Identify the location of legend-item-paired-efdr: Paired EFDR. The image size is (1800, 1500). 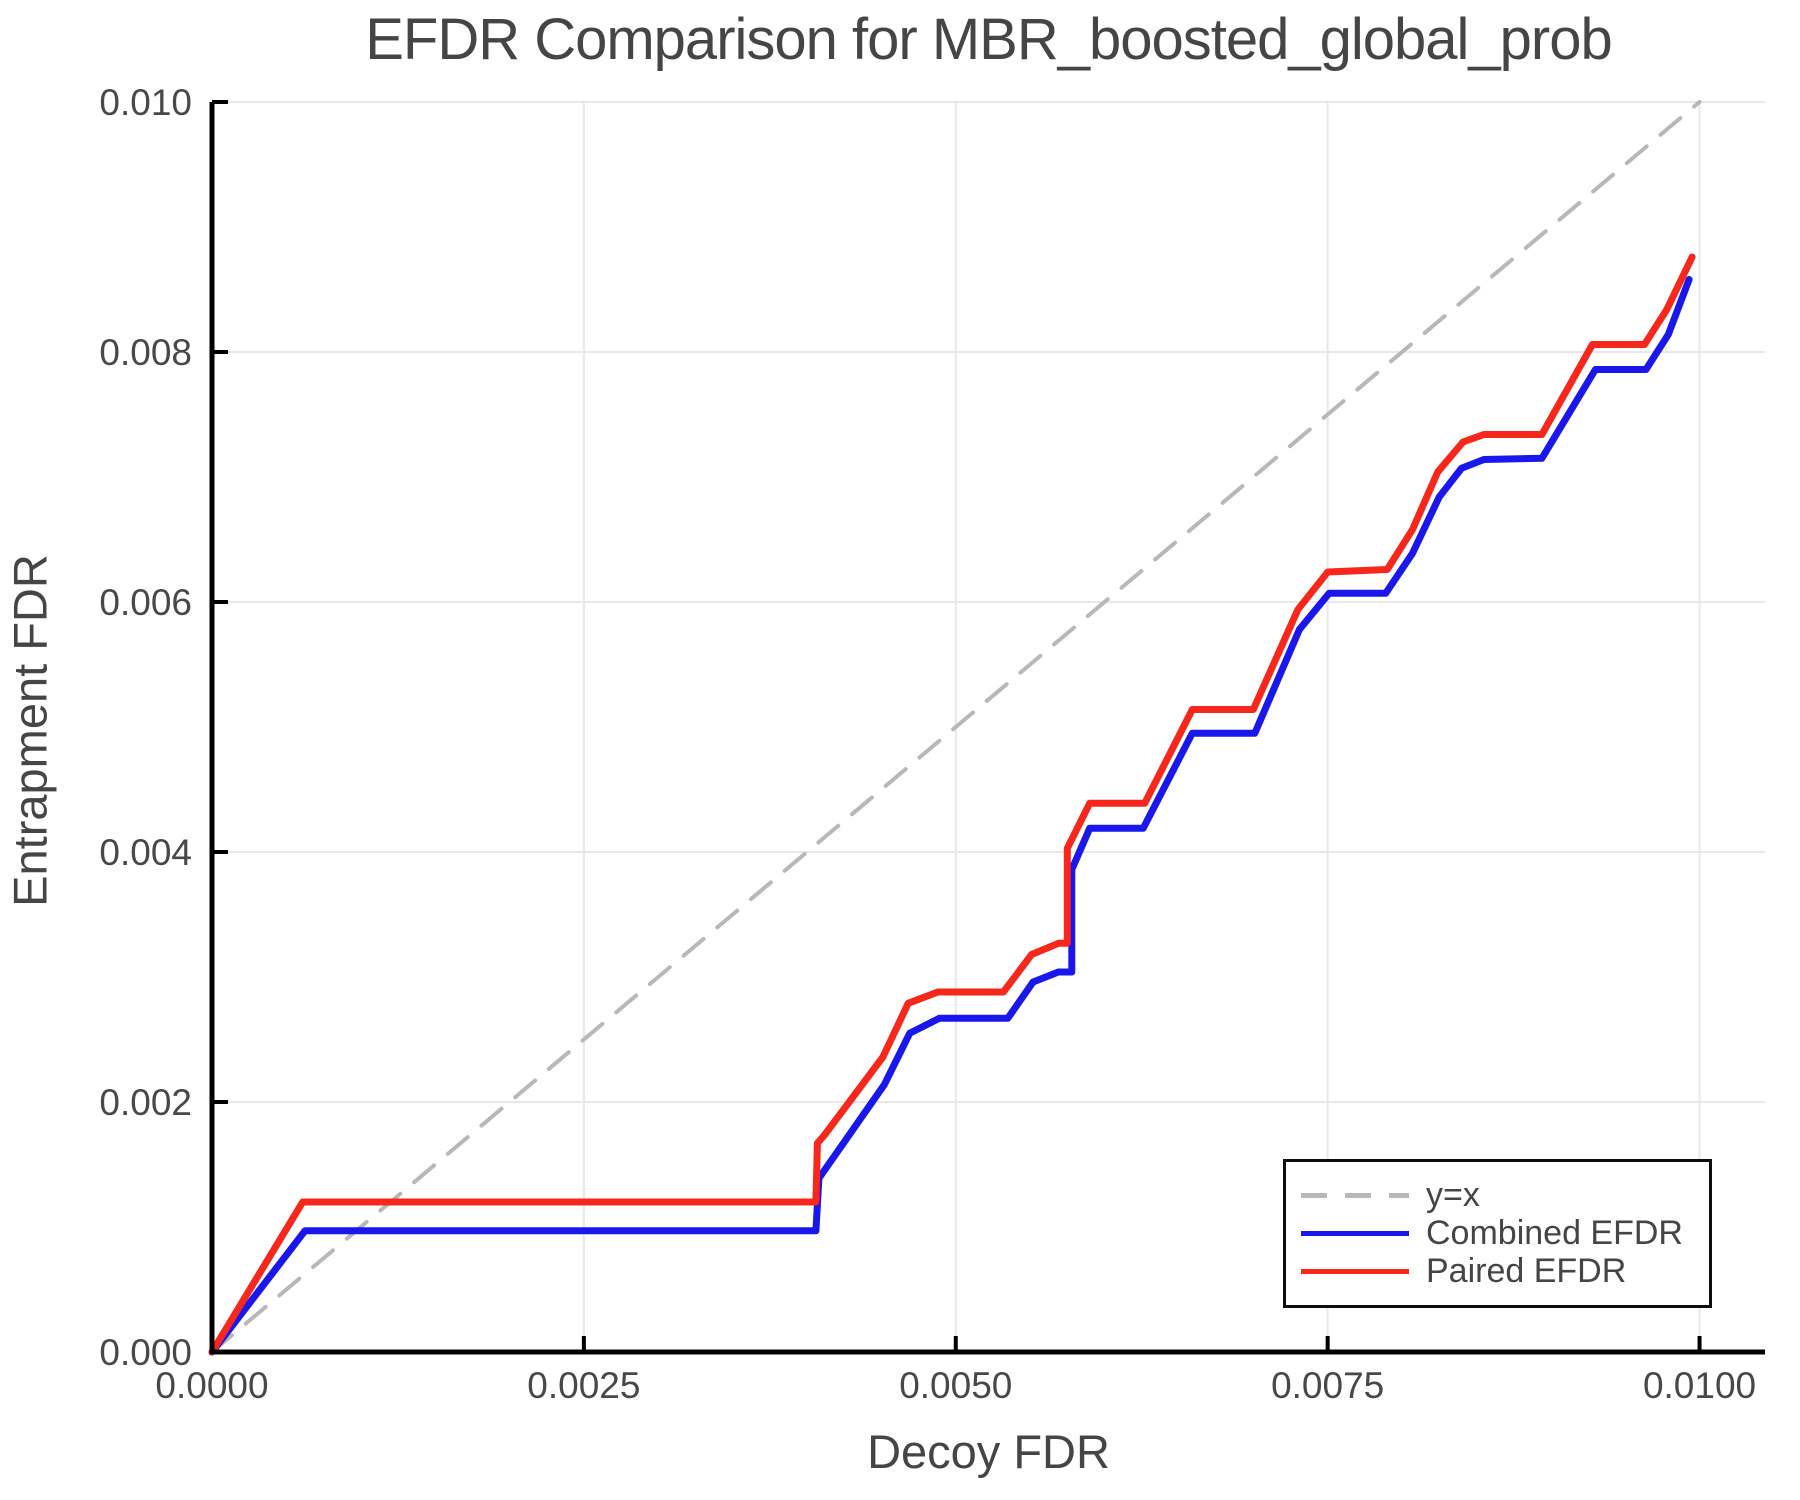
(1505, 1271).